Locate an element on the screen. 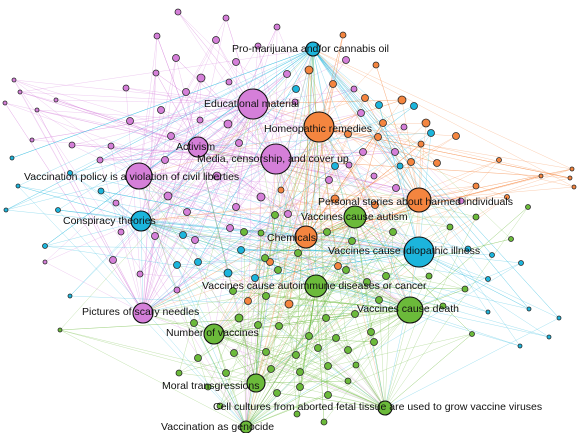  node-vaccines-death is located at coordinates (410, 310).